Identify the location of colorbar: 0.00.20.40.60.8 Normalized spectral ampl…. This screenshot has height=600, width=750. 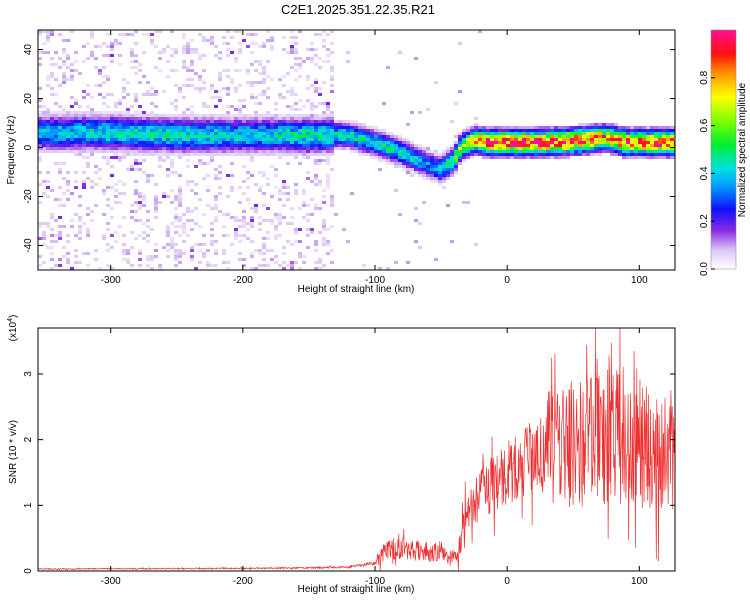
(723, 152).